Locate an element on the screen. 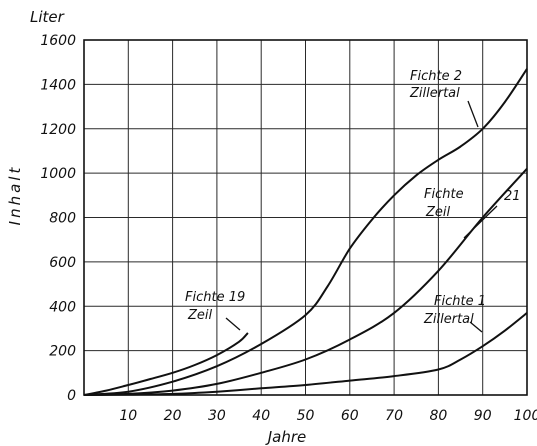 The image size is (537, 446). y-tick-label-1000: 1000 is located at coordinates (58, 174).